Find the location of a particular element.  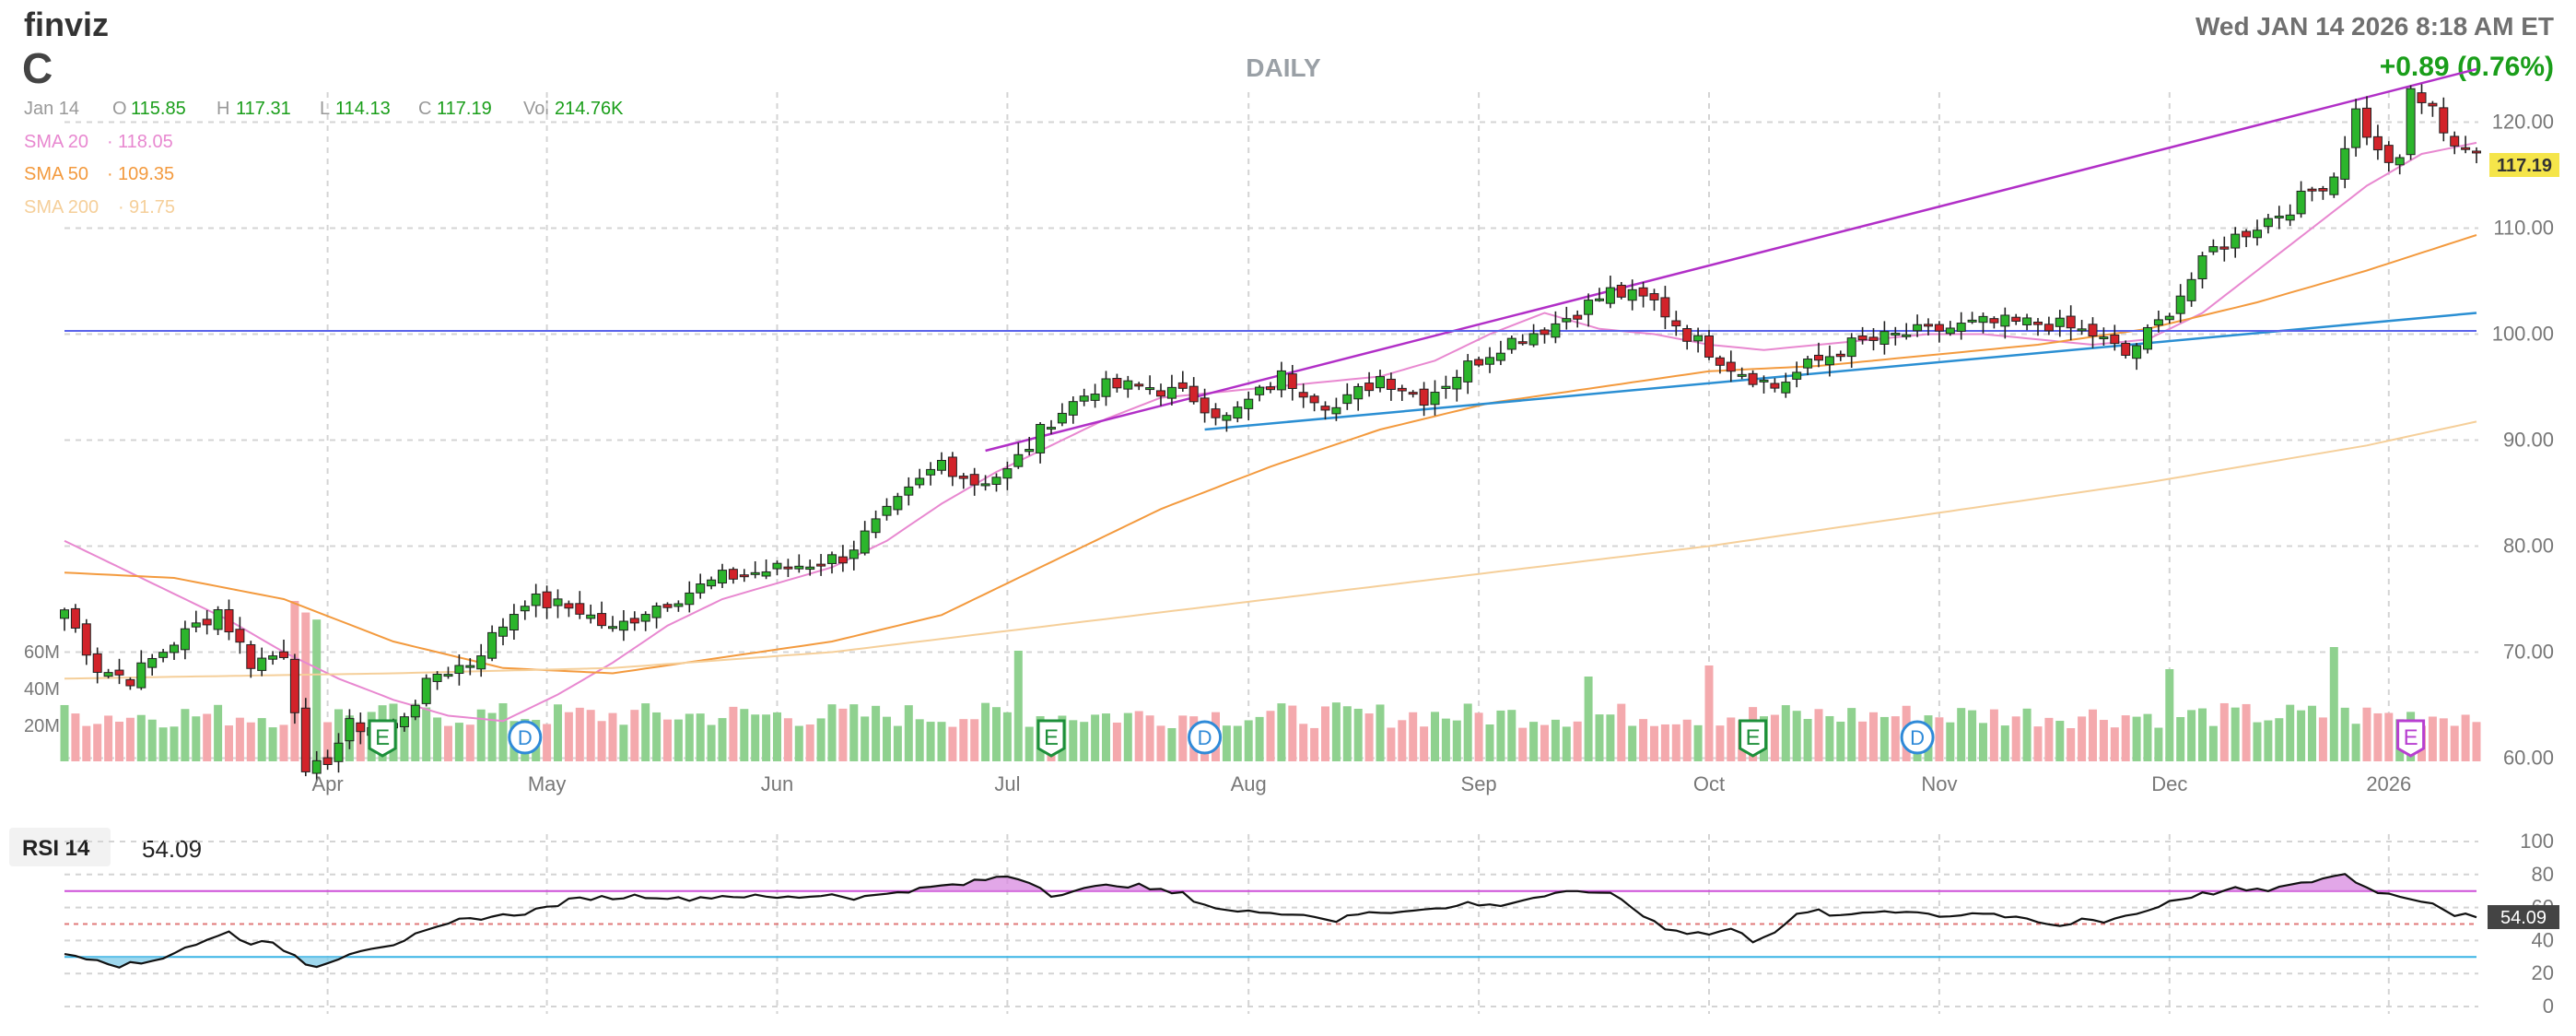

dividend-marker is located at coordinates (525, 738).